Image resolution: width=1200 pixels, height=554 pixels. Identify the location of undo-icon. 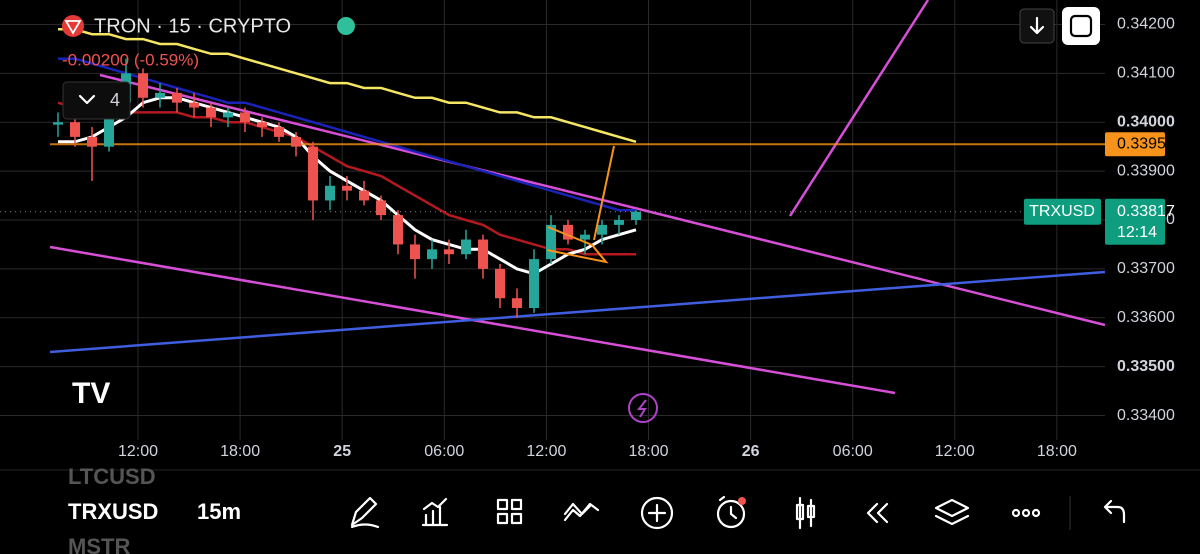
(1114, 511).